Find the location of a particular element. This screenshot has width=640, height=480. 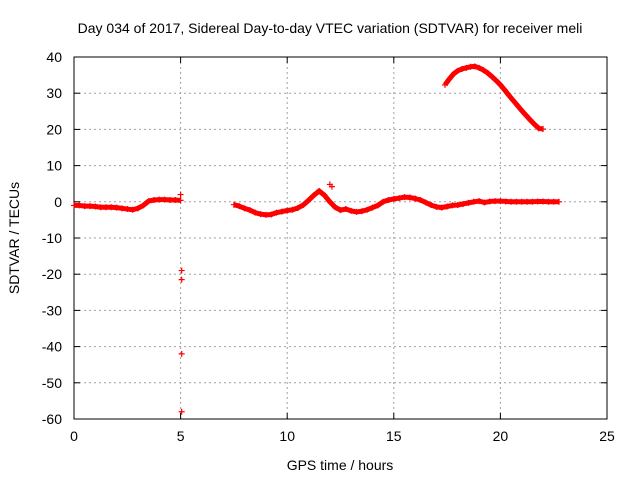

x-axis-tick-labels: 0 5 10 15 20 25 is located at coordinates (342, 436).